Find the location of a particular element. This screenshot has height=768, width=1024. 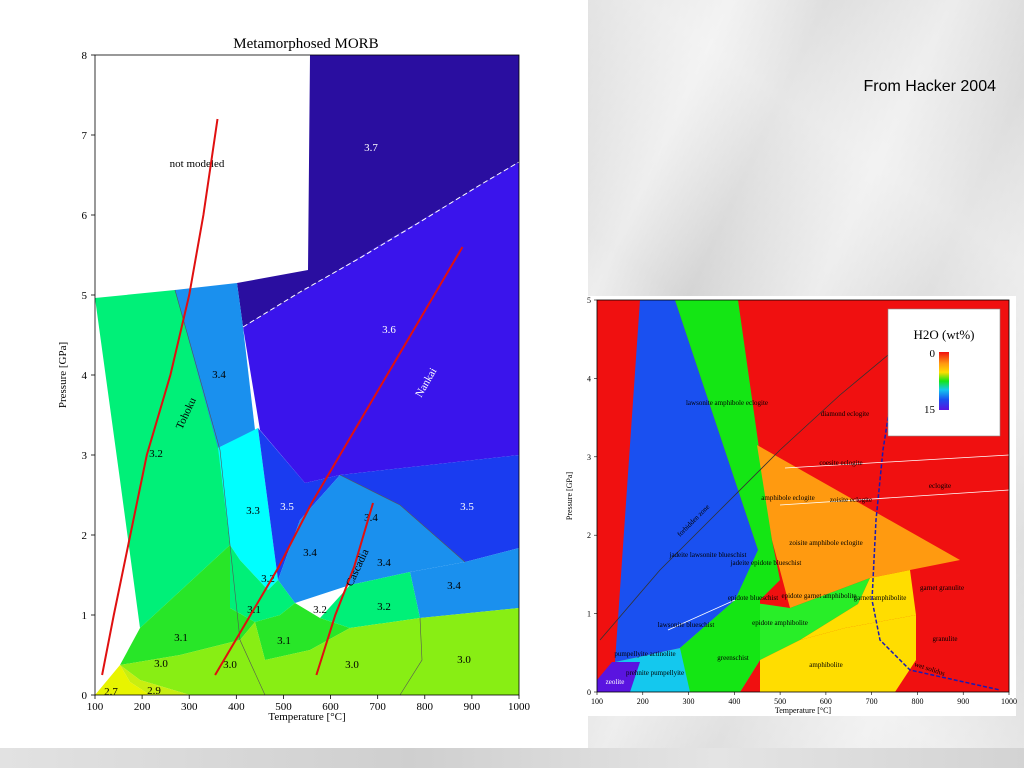

legend-bottom-value: 15 is located at coordinates (930, 410).